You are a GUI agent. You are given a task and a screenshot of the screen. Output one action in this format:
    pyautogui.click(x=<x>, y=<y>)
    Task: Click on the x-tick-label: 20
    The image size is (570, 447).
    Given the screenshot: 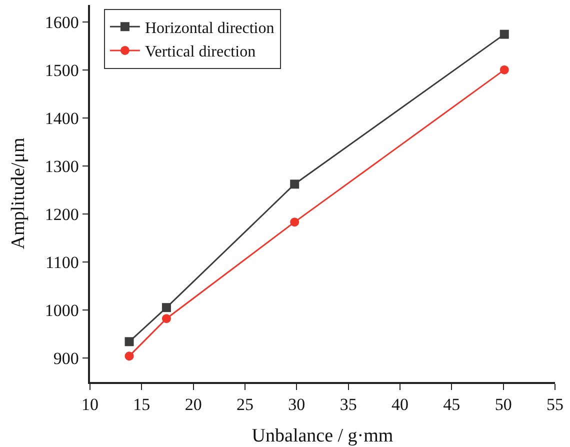 What is the action you would take?
    pyautogui.click(x=193, y=404)
    